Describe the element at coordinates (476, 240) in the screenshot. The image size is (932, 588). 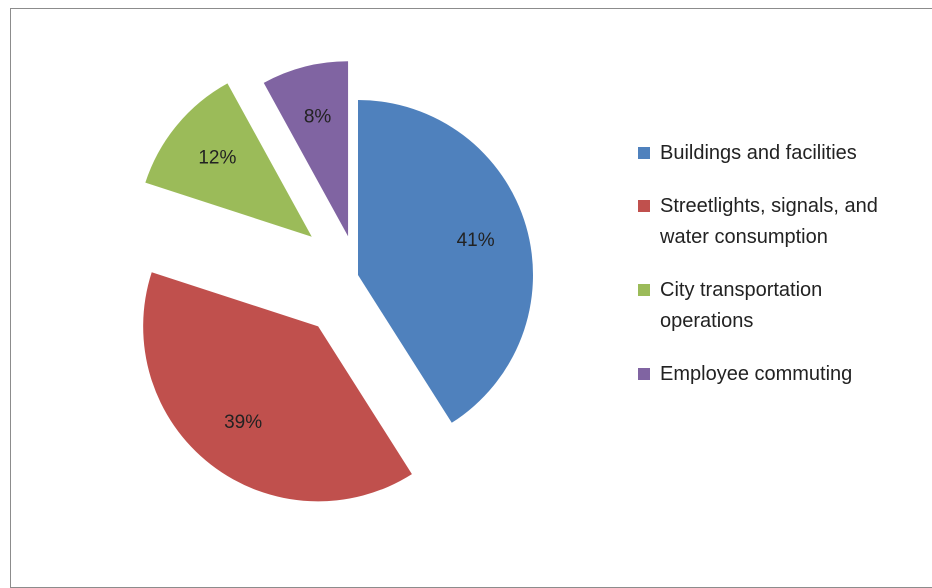
I see `data-label: 41%` at that location.